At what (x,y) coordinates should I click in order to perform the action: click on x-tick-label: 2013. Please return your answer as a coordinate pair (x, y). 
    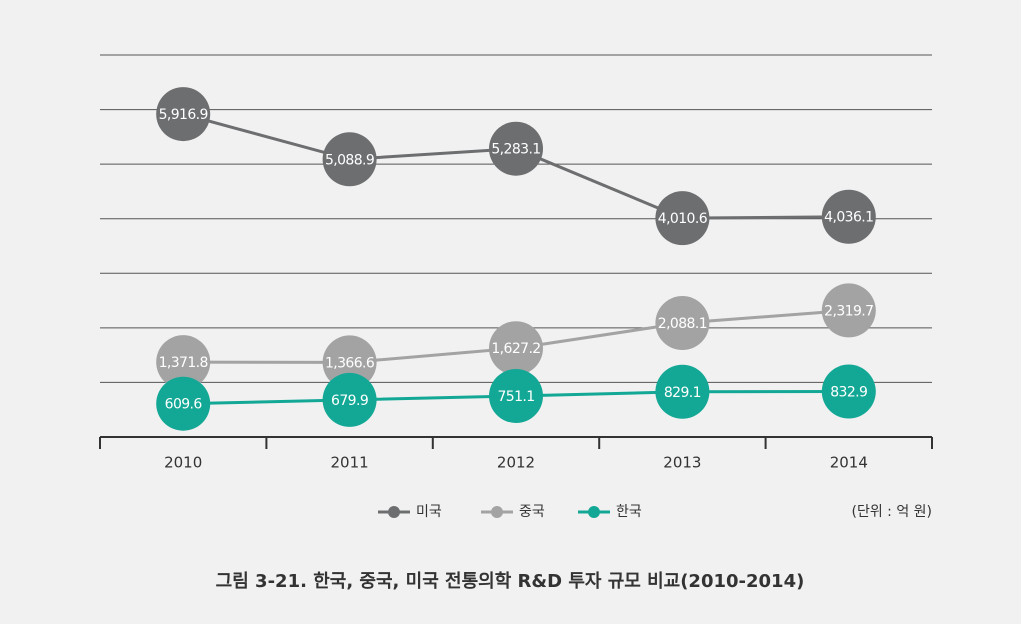
    Looking at the image, I should click on (682, 463).